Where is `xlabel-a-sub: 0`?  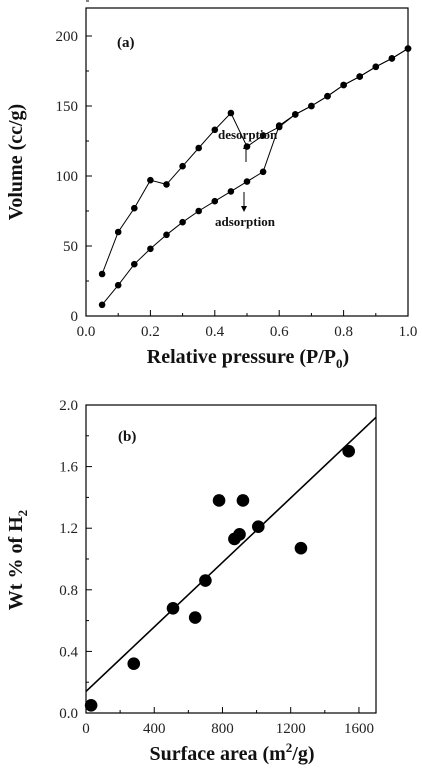 xlabel-a-sub: 0 is located at coordinates (339, 363).